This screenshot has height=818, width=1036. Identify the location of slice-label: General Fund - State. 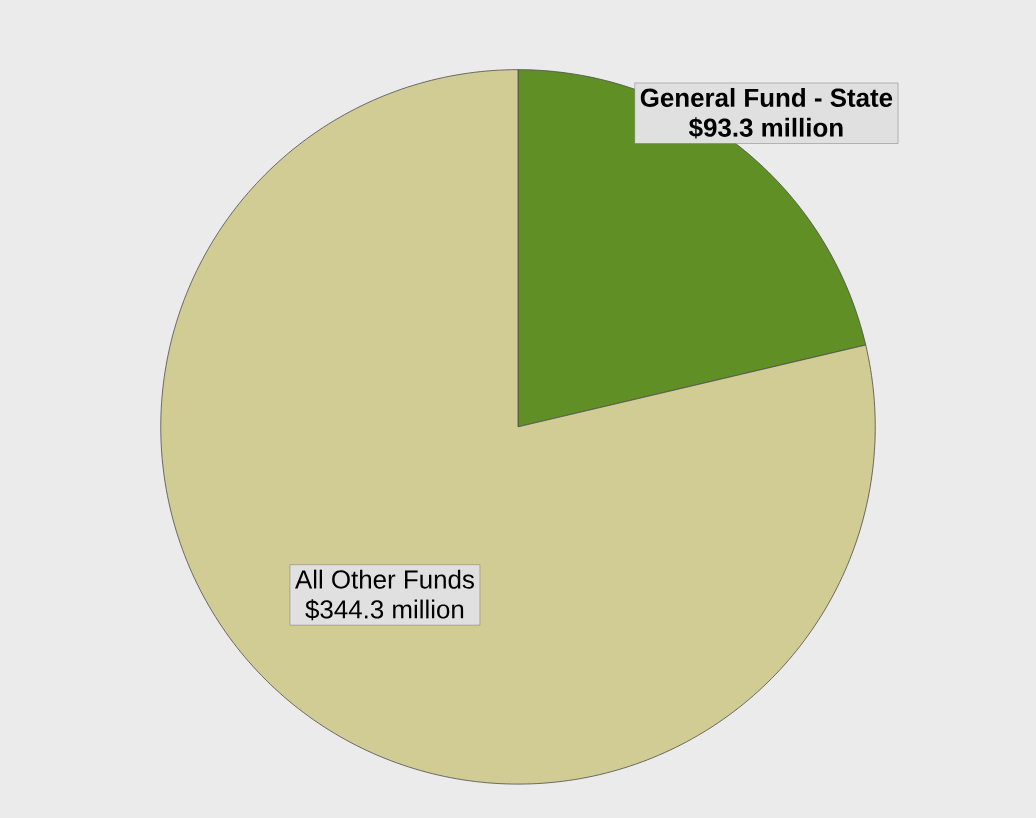
(766, 97).